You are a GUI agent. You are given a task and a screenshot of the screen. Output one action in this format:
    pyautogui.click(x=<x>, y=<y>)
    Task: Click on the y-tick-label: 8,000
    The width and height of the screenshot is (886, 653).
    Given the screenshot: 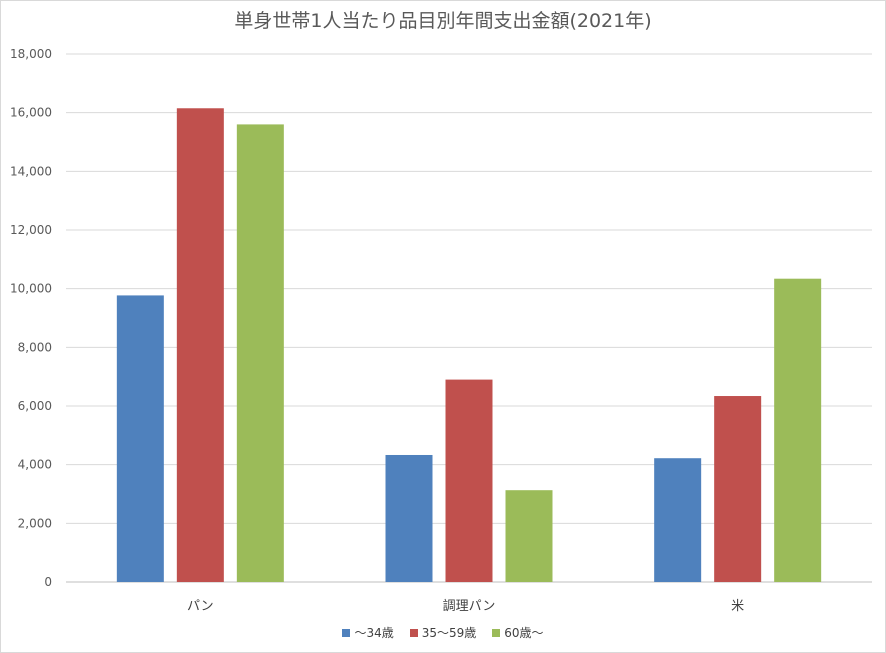 What is the action you would take?
    pyautogui.click(x=35, y=347)
    